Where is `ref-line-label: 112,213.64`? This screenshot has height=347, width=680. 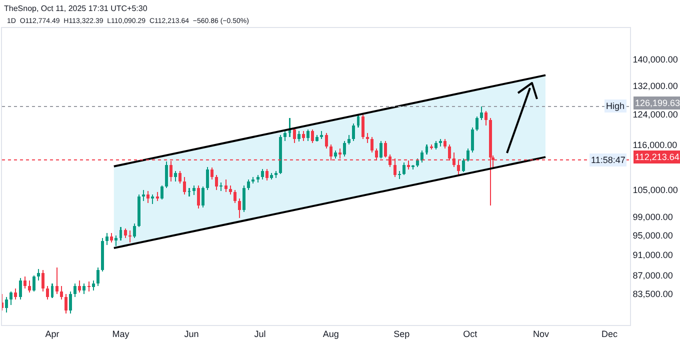
ref-line-label: 112,213.64 is located at coordinates (657, 157).